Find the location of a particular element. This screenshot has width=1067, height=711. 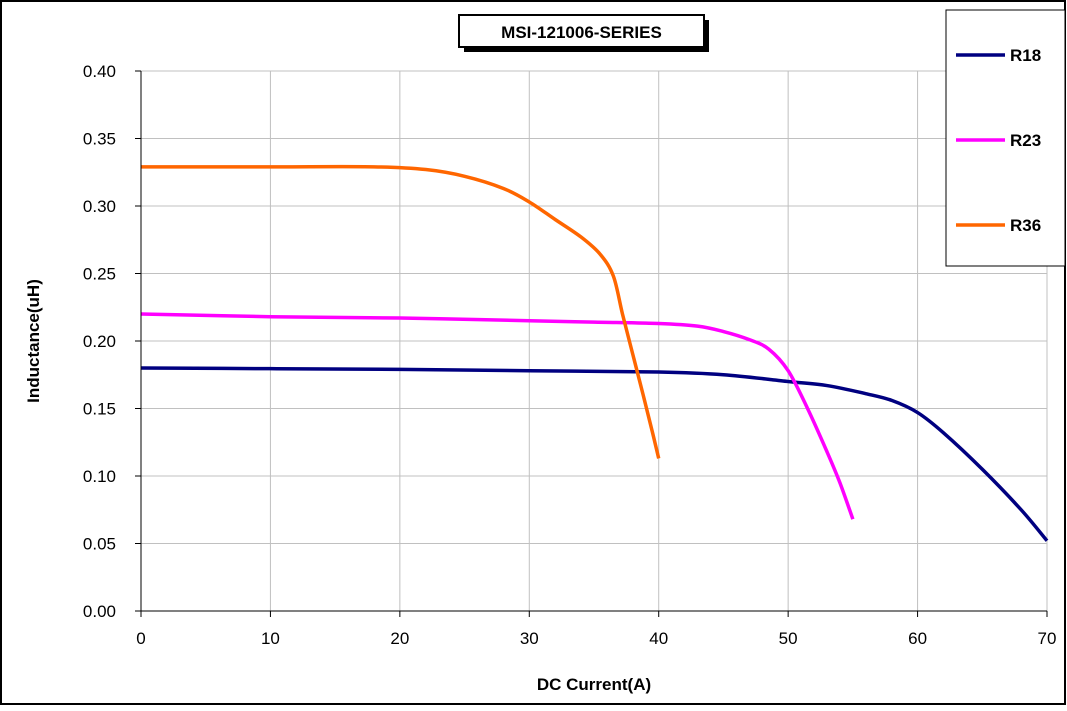

y-tick-label: 0.35 is located at coordinates (99, 139).